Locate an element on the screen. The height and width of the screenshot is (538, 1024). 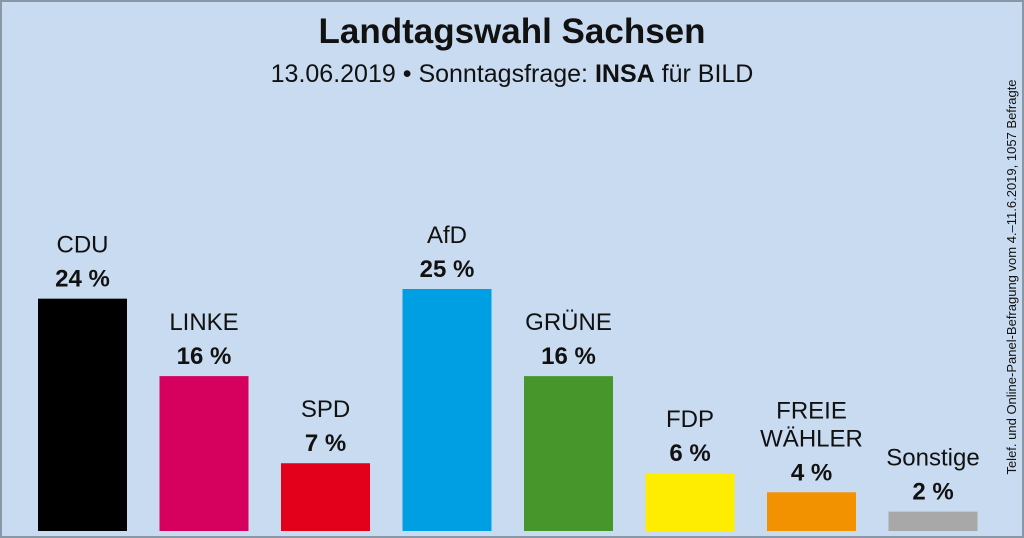
client: für BILD is located at coordinates (707, 74).